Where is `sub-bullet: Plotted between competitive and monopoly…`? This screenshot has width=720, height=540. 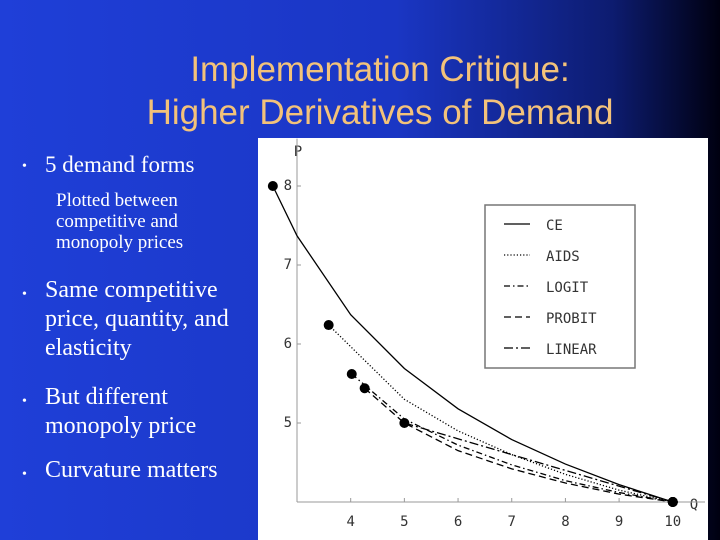
sub-bullet: Plotted between competitive and monopoly… is located at coordinates (120, 221).